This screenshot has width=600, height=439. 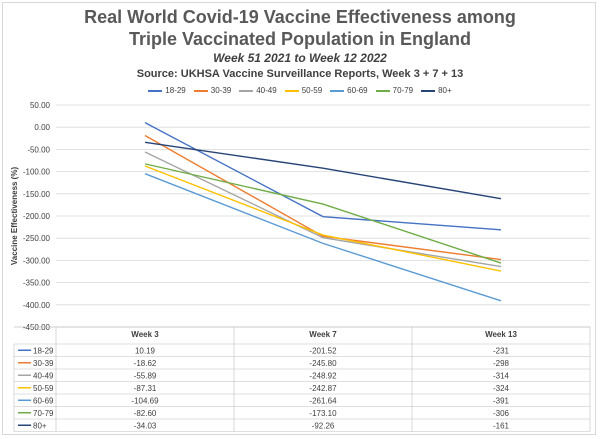 What do you see at coordinates (145, 400) in the screenshot?
I see `table-cell-value: -104.69` at bounding box center [145, 400].